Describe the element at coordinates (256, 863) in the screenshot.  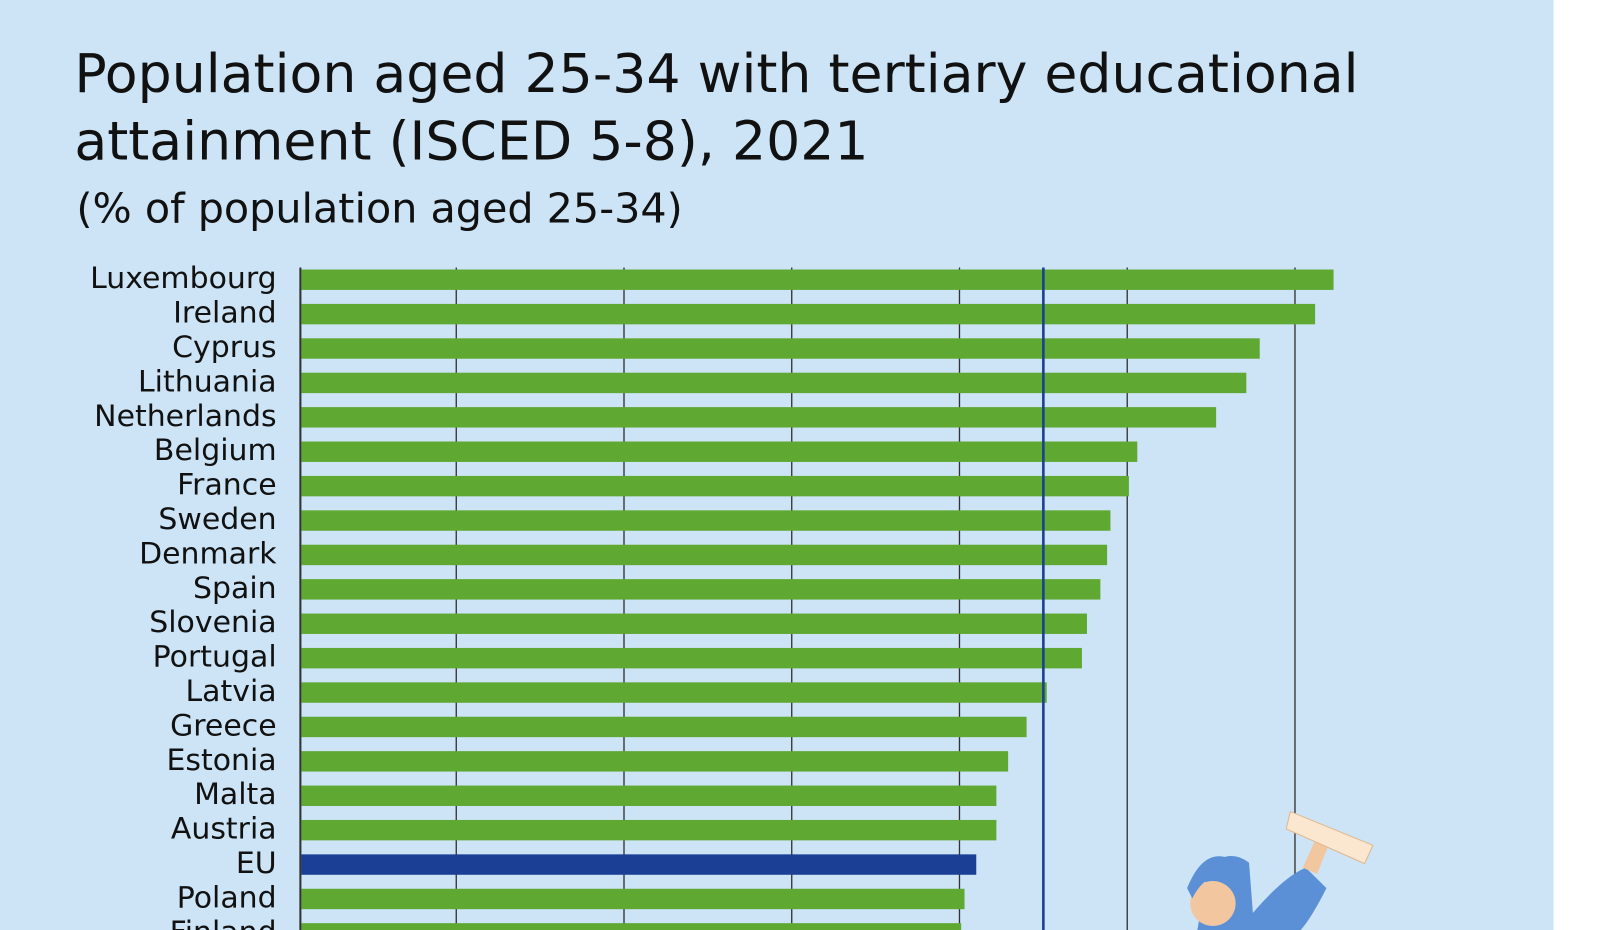
I see `category-label: EU` at that location.